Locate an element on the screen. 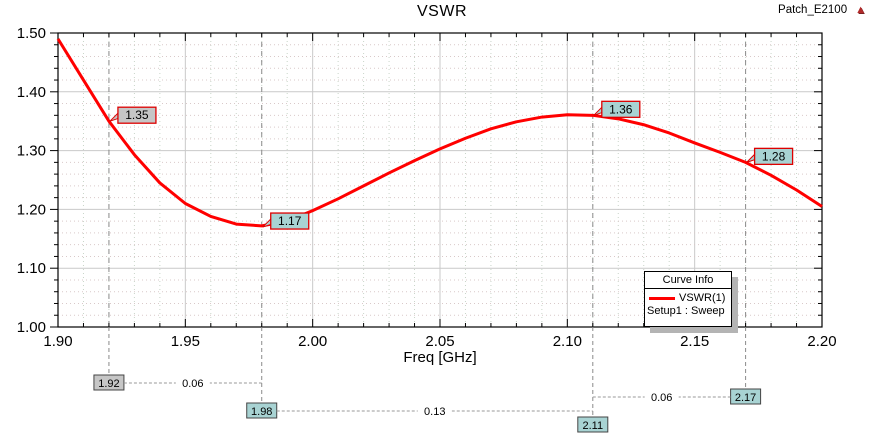  y-tick-label: 1.50 is located at coordinates (31, 33).